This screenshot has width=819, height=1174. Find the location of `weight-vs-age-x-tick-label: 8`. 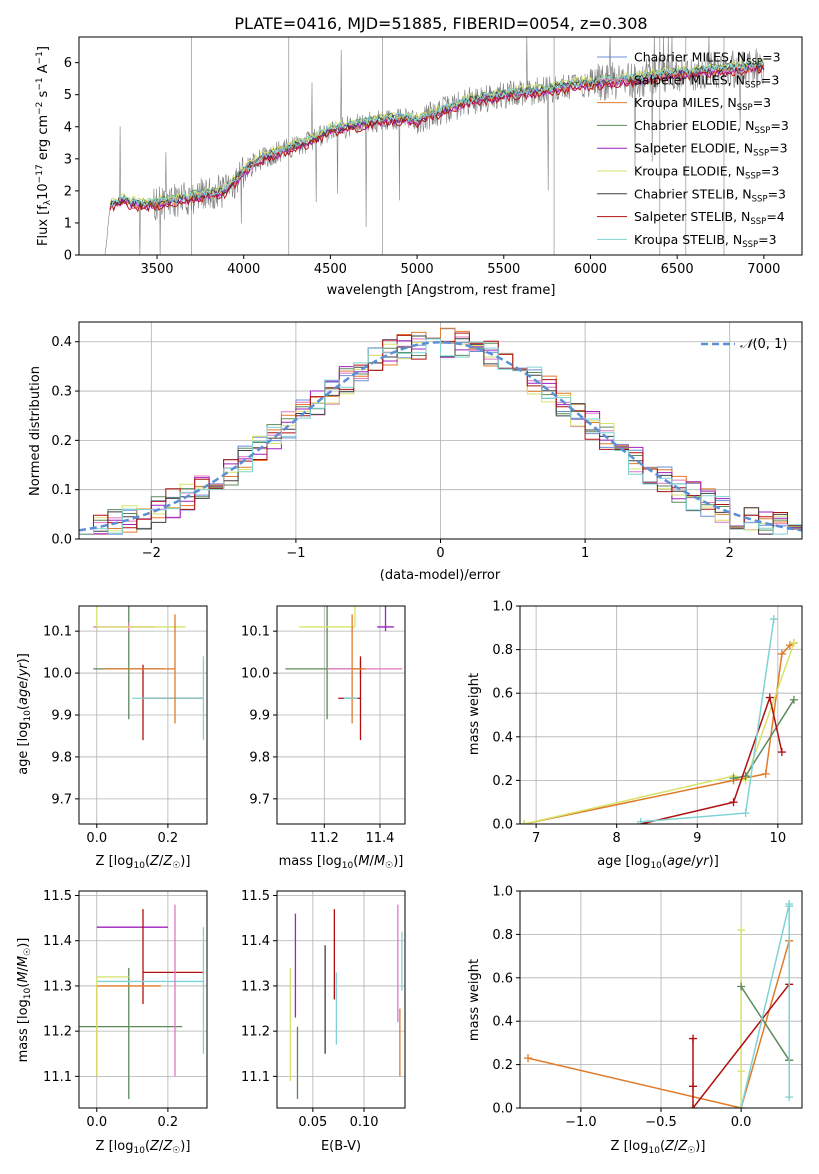

weight-vs-age-x-tick-label: 8 is located at coordinates (617, 838).